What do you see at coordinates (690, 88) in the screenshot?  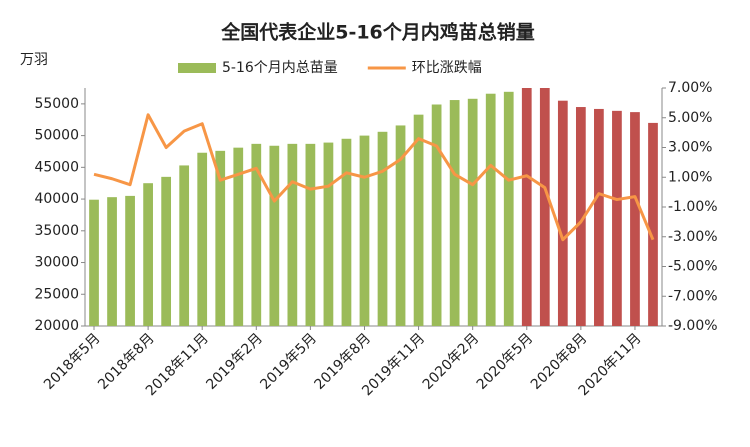 I see `y2-tick-label: 7.00%` at bounding box center [690, 88].